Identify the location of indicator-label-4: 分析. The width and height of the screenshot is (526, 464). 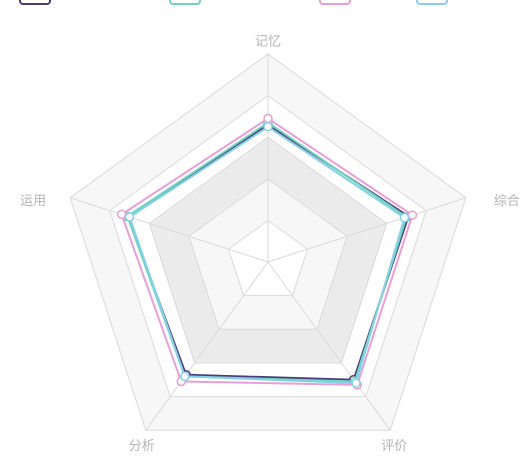
(142, 446).